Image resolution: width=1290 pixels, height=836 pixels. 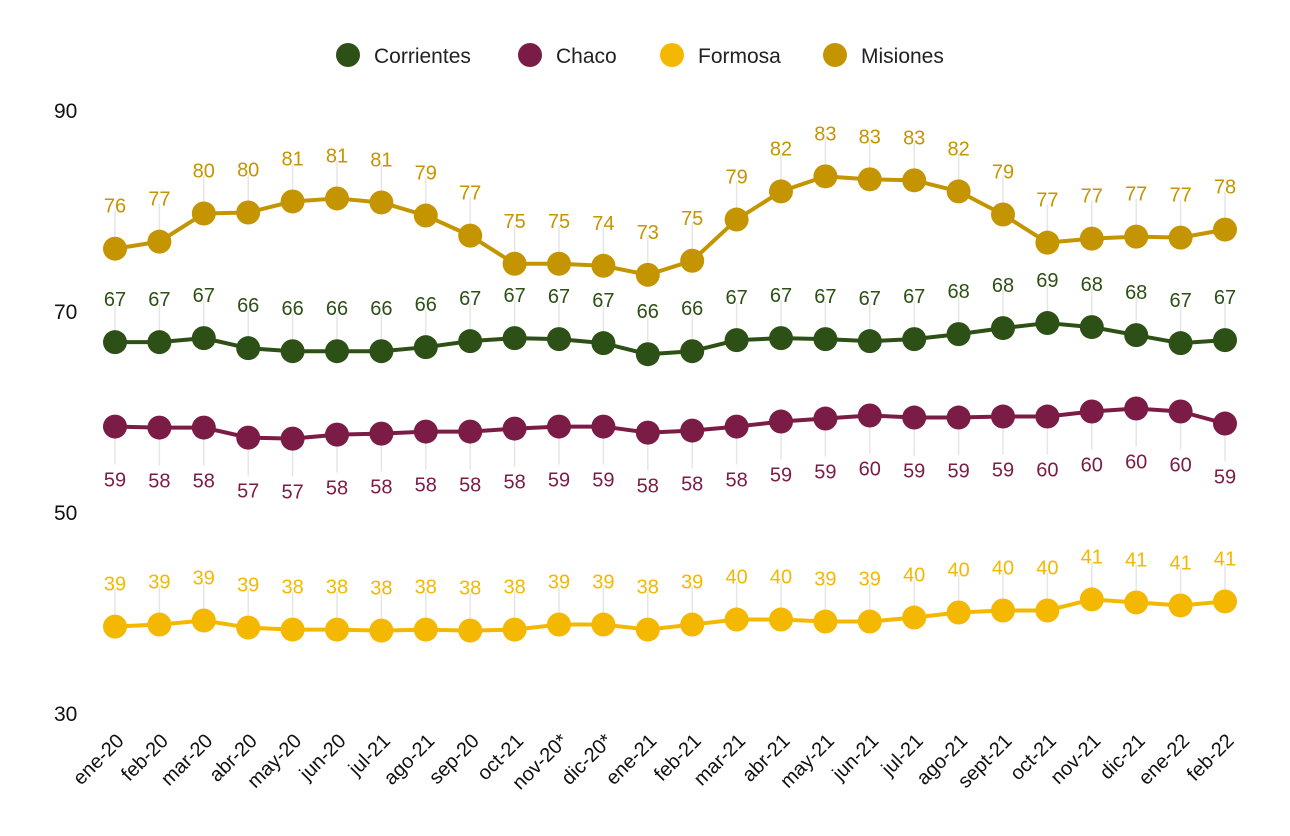 What do you see at coordinates (1165, 760) in the screenshot?
I see `x-tick-label: ene-22` at bounding box center [1165, 760].